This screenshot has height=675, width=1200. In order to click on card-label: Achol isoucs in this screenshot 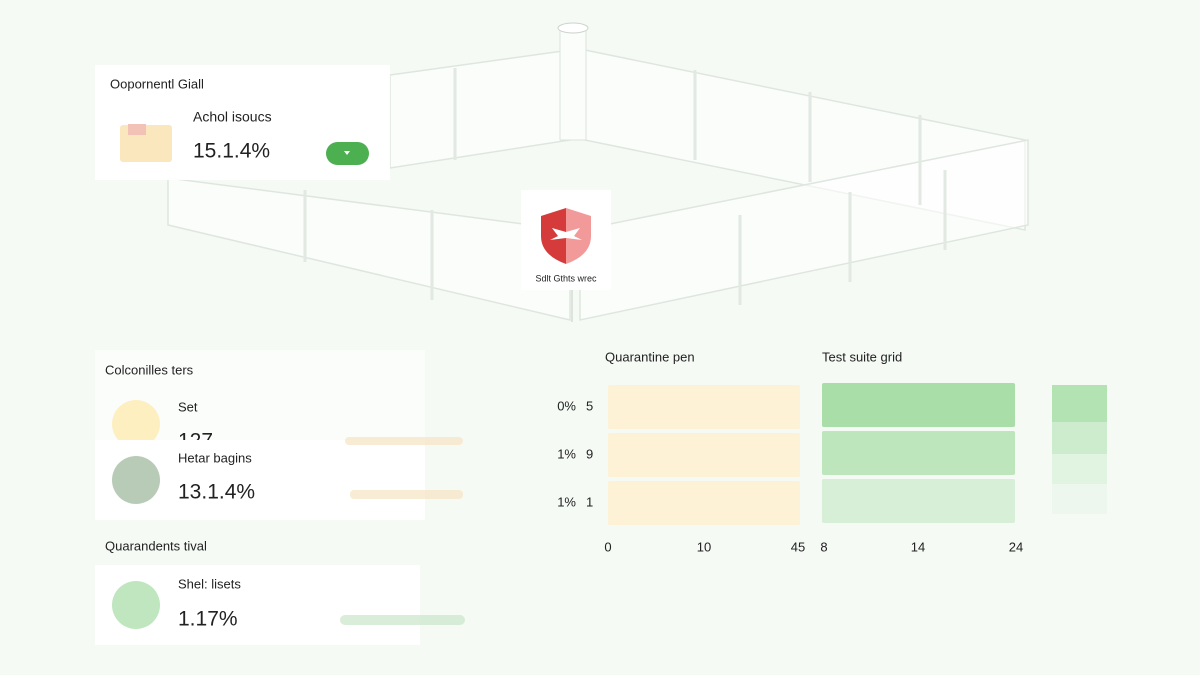, I will do `click(232, 117)`.